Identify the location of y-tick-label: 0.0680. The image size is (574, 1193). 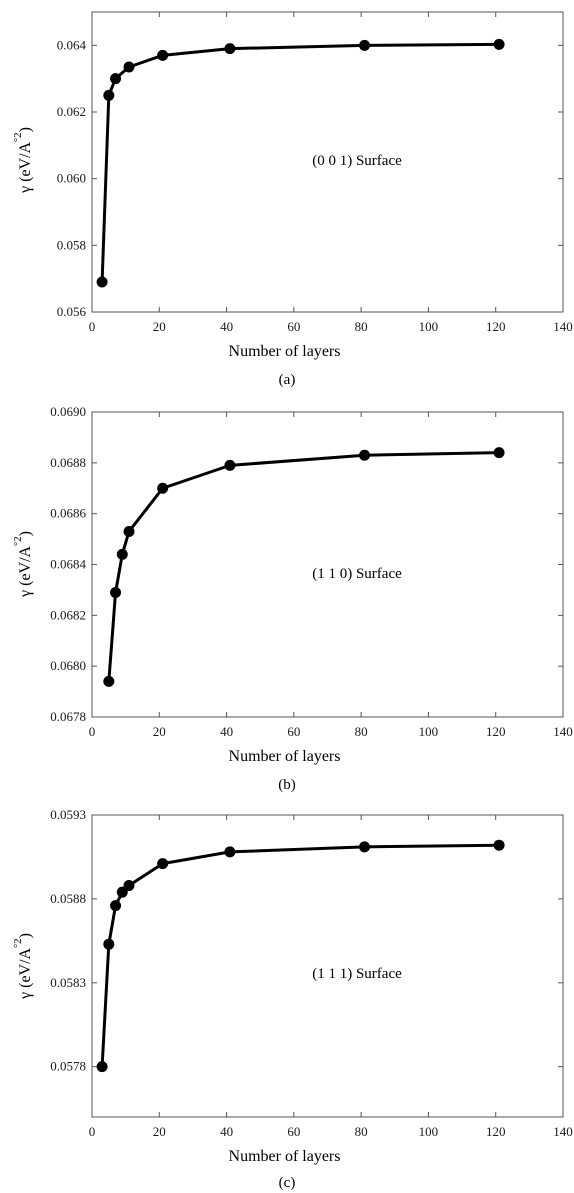
(68, 665).